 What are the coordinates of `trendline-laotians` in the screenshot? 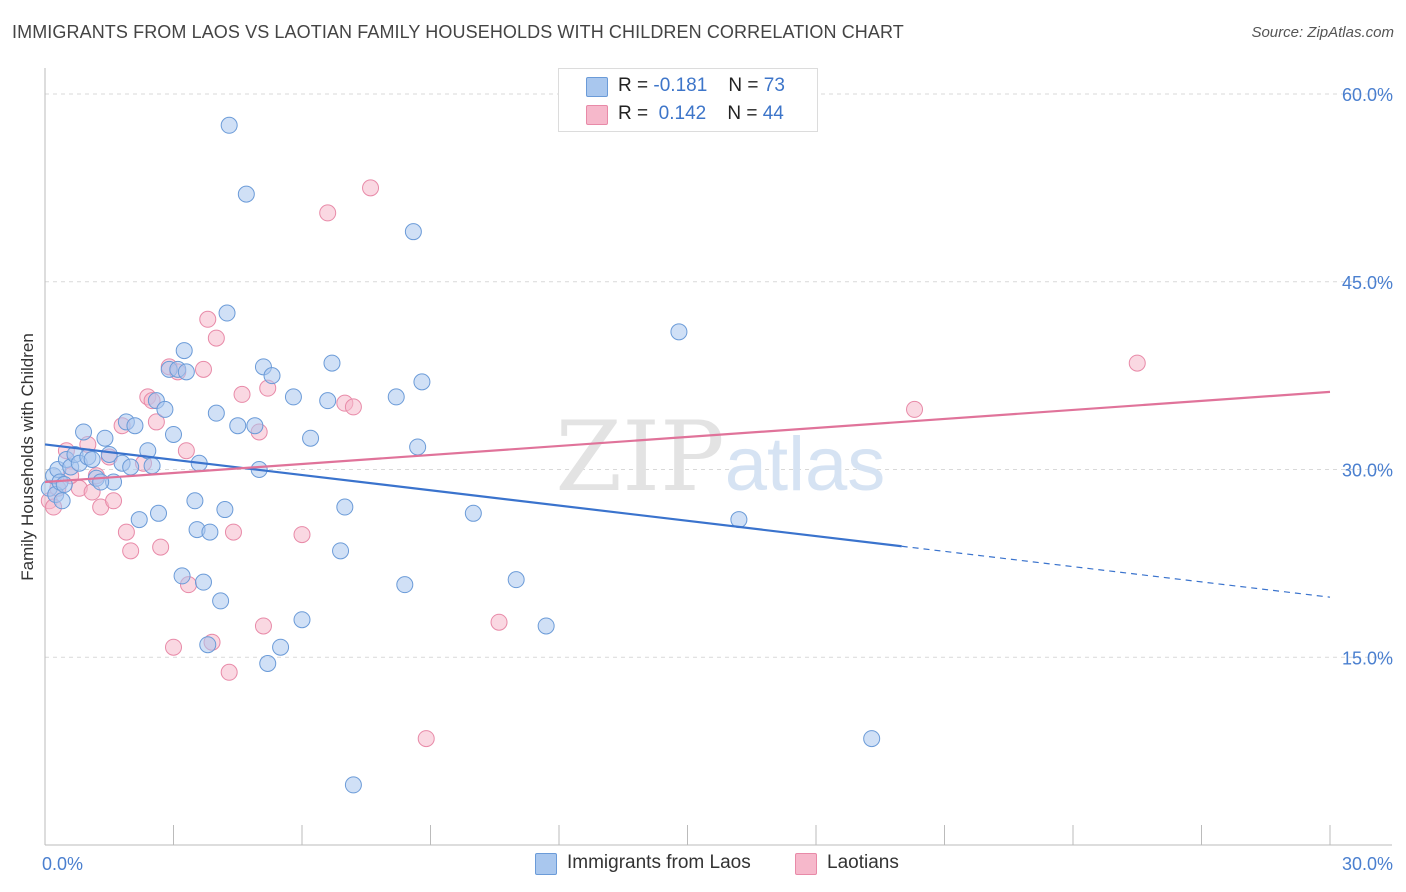 It's located at (687, 437).